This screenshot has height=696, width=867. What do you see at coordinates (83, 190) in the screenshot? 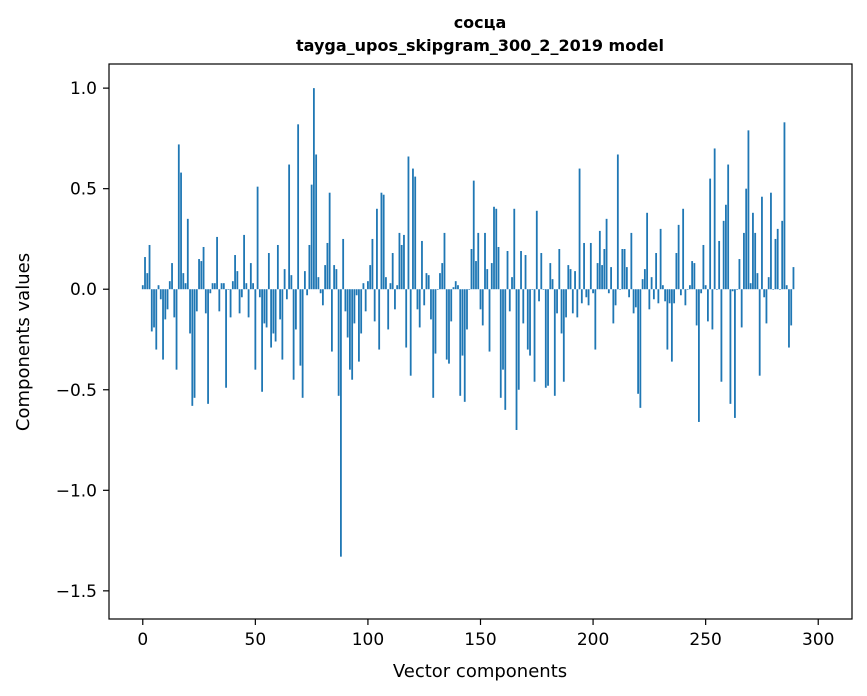
I see `y-tick-label: 0.5` at bounding box center [83, 190].